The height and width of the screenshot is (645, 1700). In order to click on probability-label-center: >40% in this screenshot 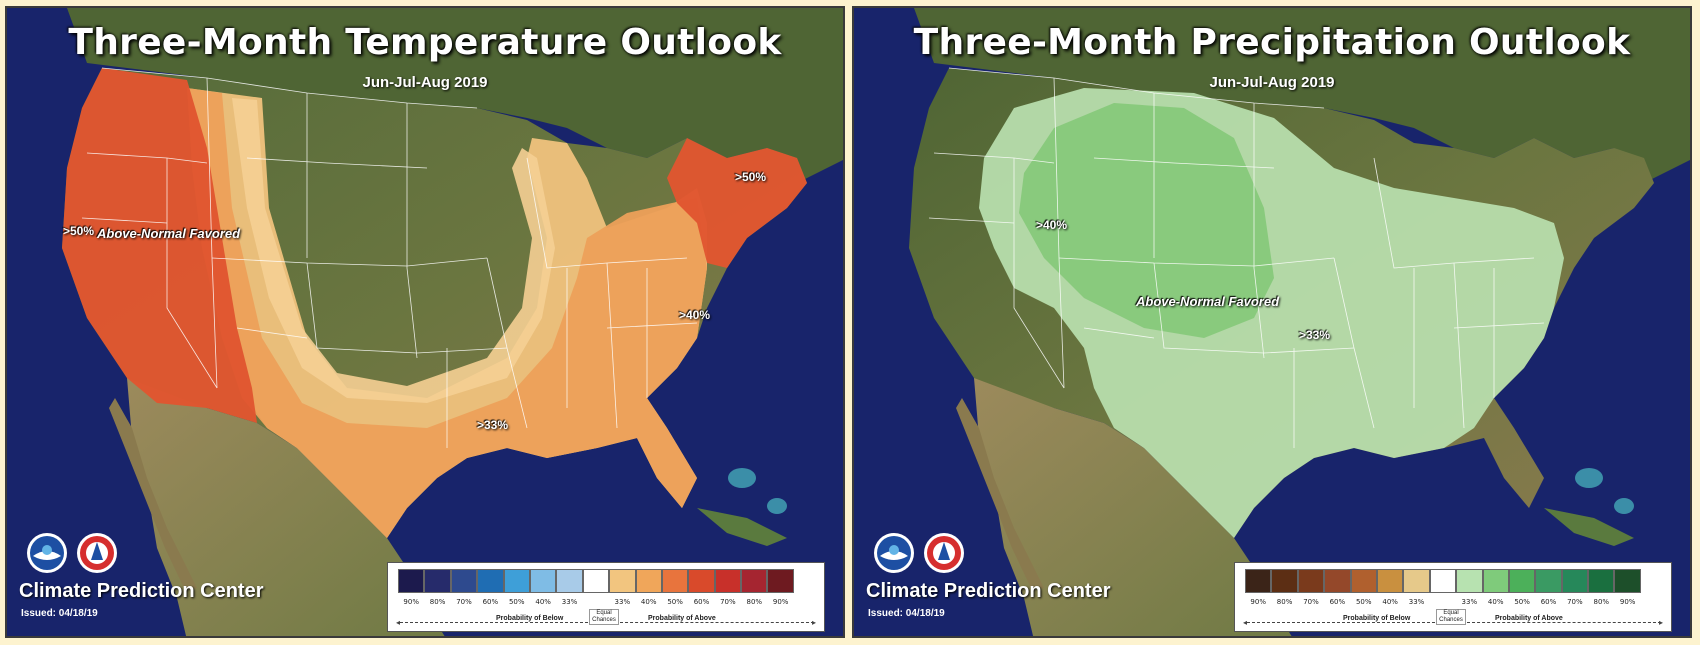, I will do `click(1052, 225)`.